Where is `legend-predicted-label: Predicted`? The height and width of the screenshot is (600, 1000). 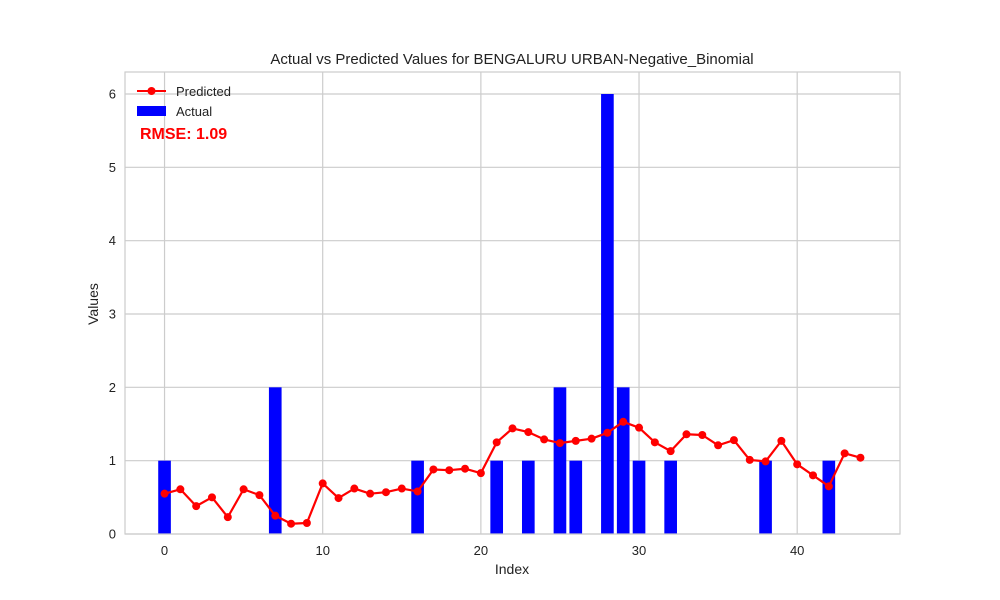
legend-predicted-label: Predicted is located at coordinates (203, 91).